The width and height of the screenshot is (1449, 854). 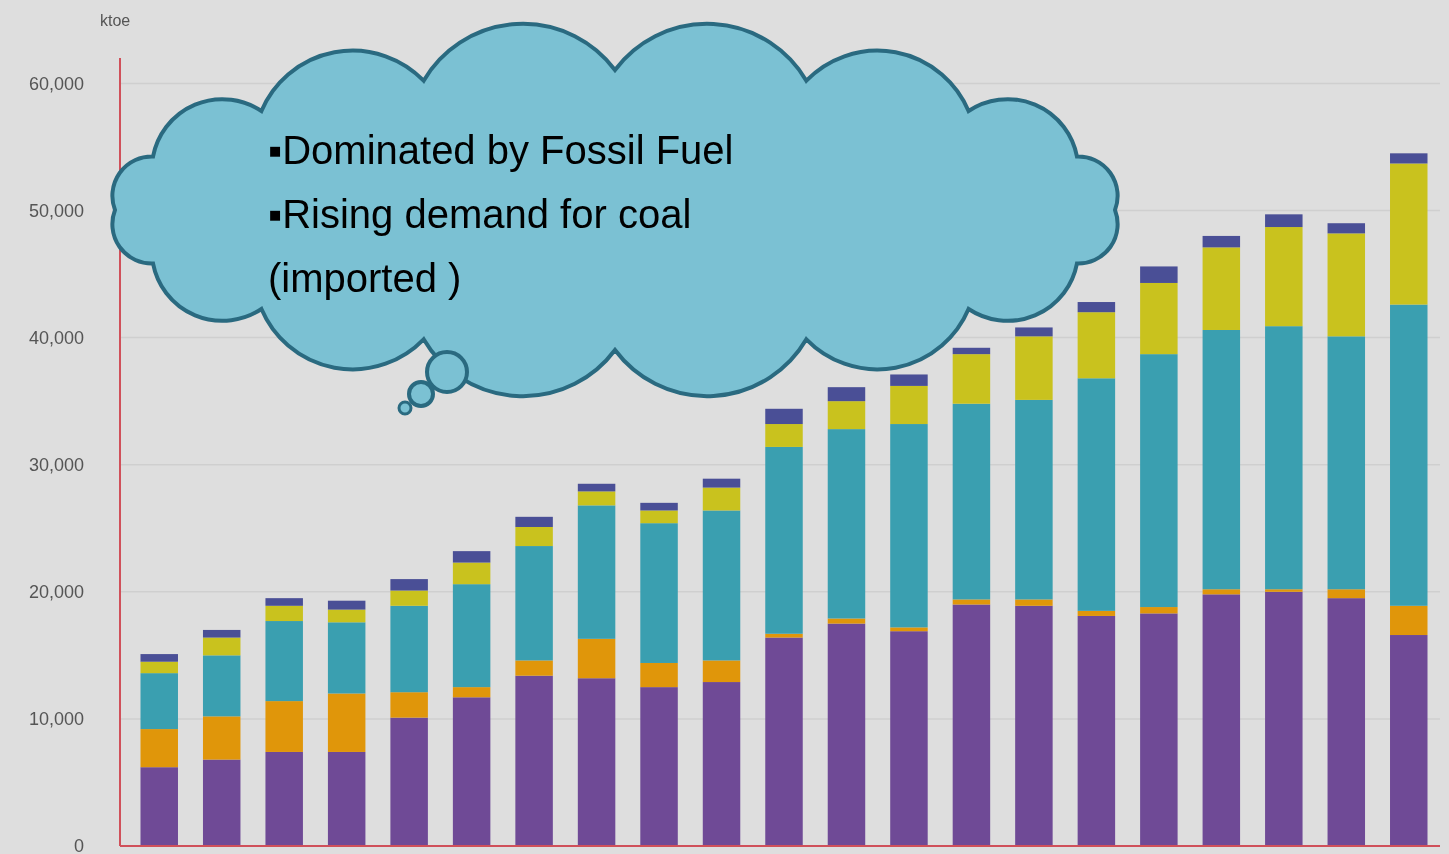 What do you see at coordinates (56, 337) in the screenshot?
I see `y-tick-label: 40,000` at bounding box center [56, 337].